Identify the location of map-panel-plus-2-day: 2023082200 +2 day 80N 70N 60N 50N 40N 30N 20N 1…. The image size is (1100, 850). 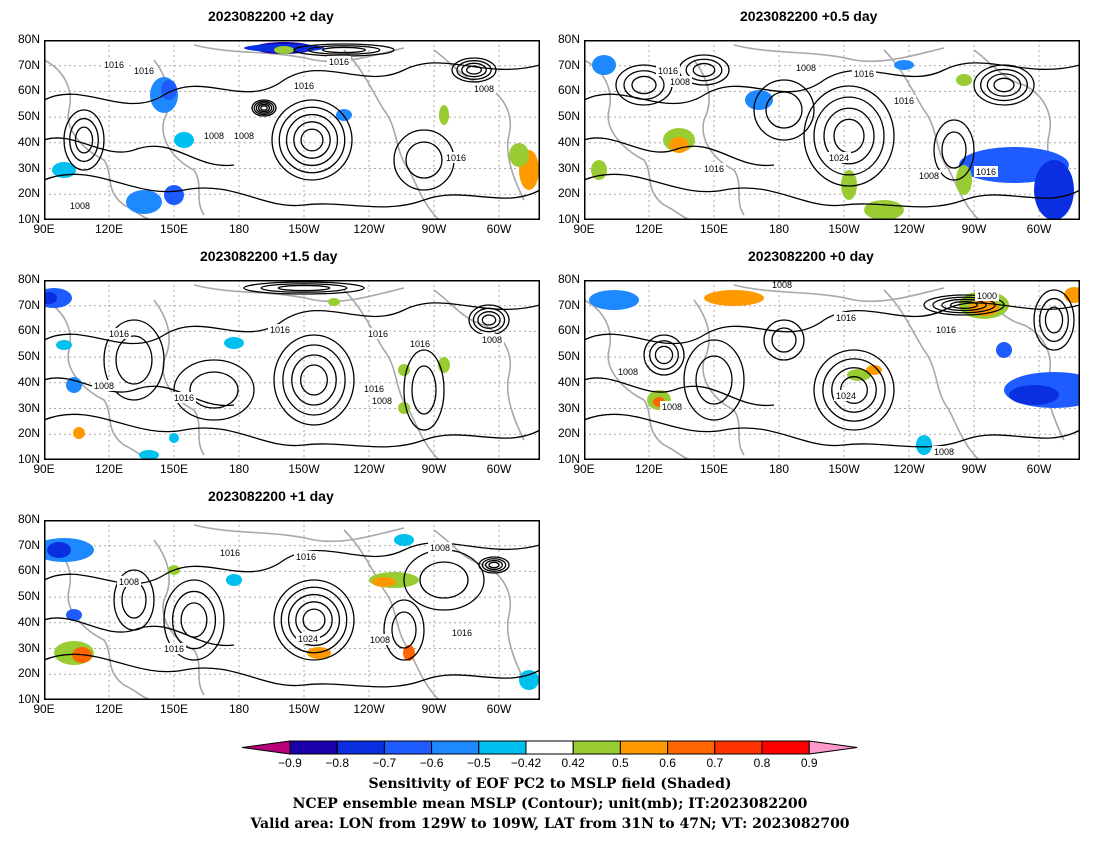
(275, 120).